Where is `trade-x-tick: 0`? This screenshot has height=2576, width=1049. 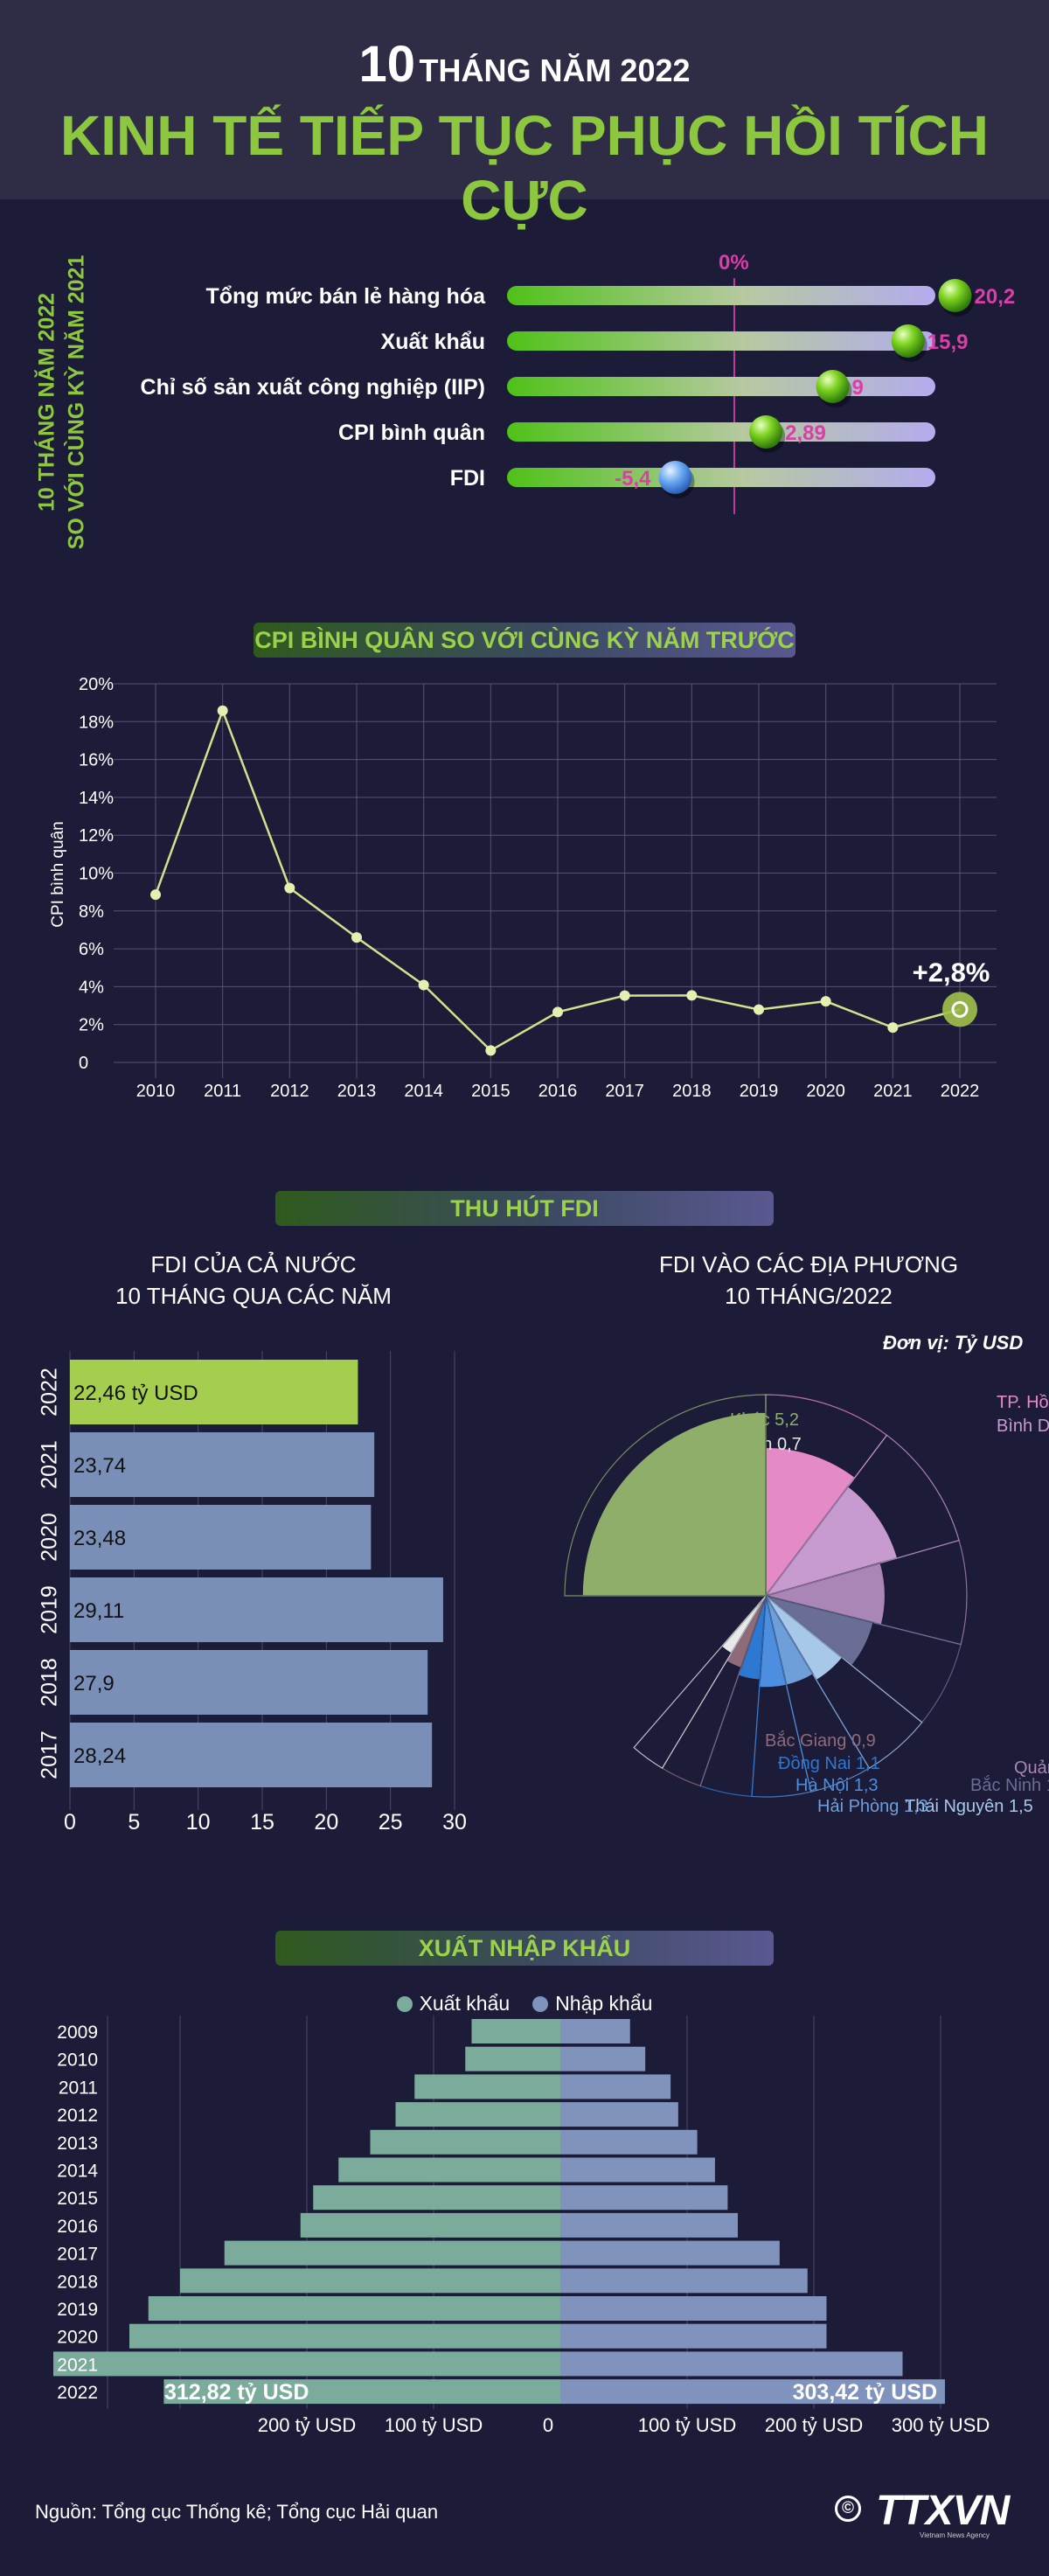 trade-x-tick: 0 is located at coordinates (548, 2425).